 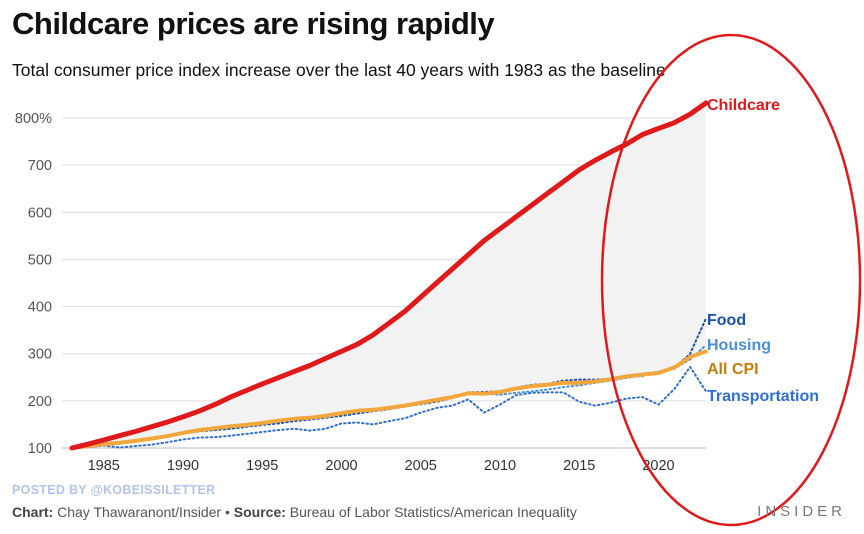 What do you see at coordinates (341, 466) in the screenshot?
I see `x-tick-label: 2000` at bounding box center [341, 466].